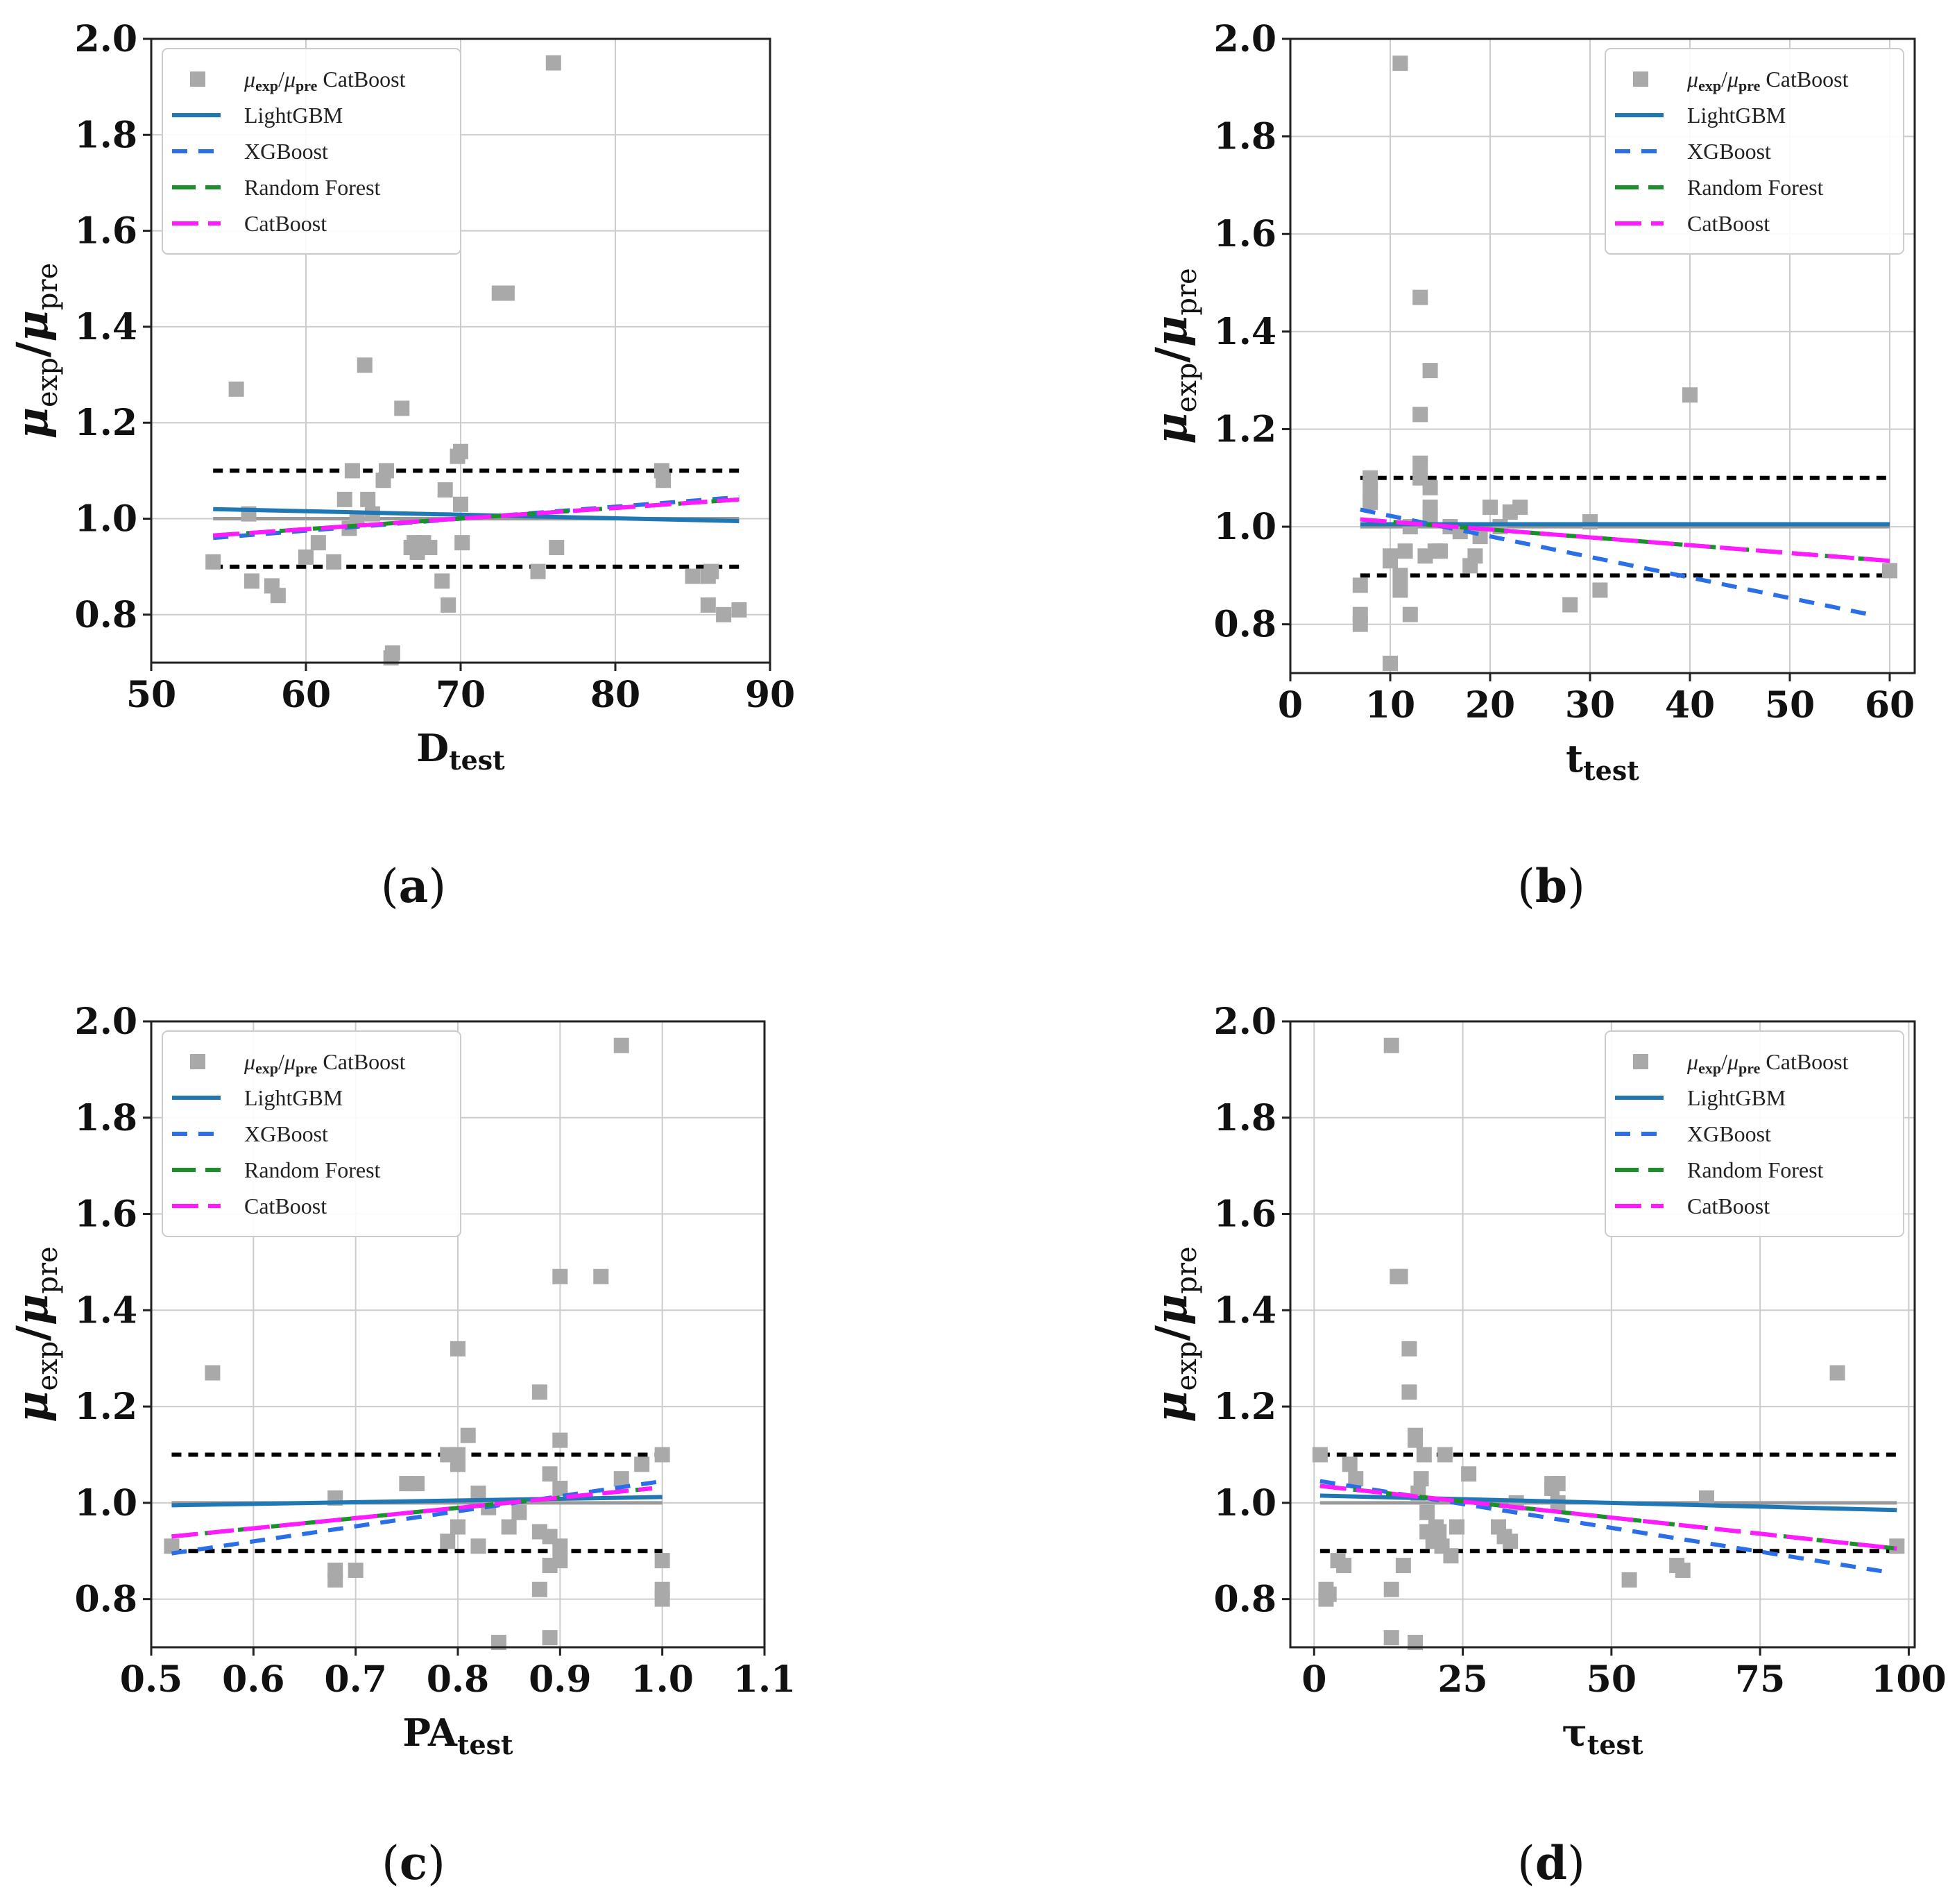  I want to click on x-tick-label: 0.6, so click(253, 1679).